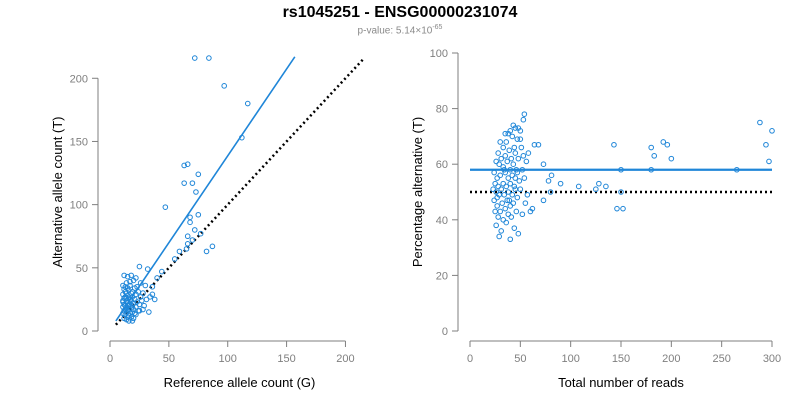  What do you see at coordinates (79, 142) in the screenshot?
I see `y-tick-label: 150` at bounding box center [79, 142].